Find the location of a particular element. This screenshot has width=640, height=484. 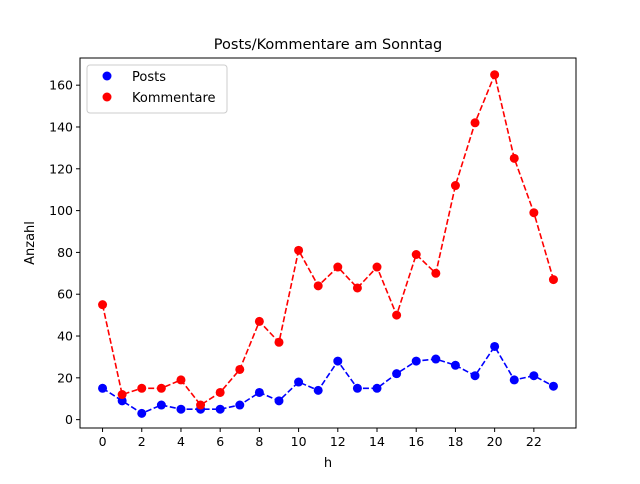

y-tick-label: 60 is located at coordinates (65, 294).